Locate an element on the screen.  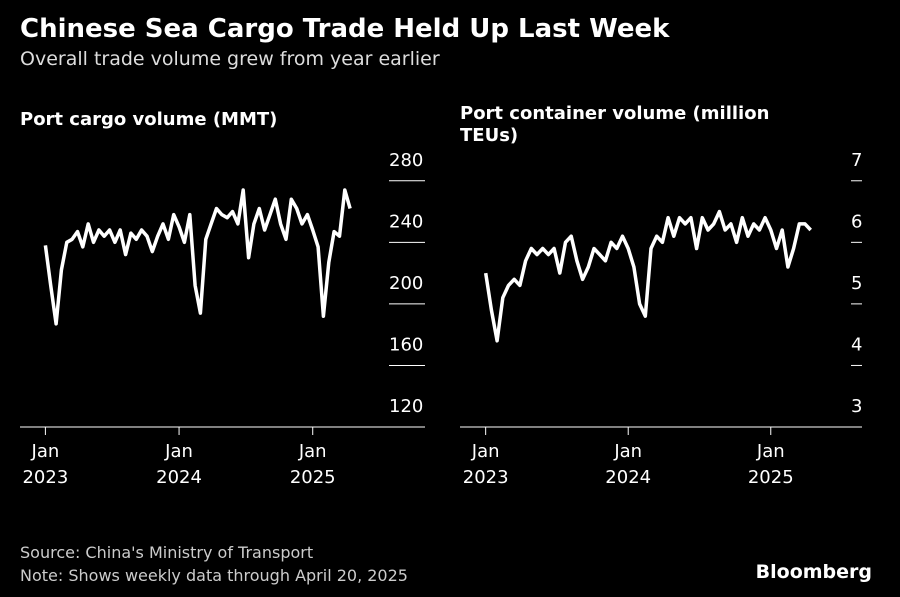
panel-title: Port container volume (million TEUs) is located at coordinates (615, 124).